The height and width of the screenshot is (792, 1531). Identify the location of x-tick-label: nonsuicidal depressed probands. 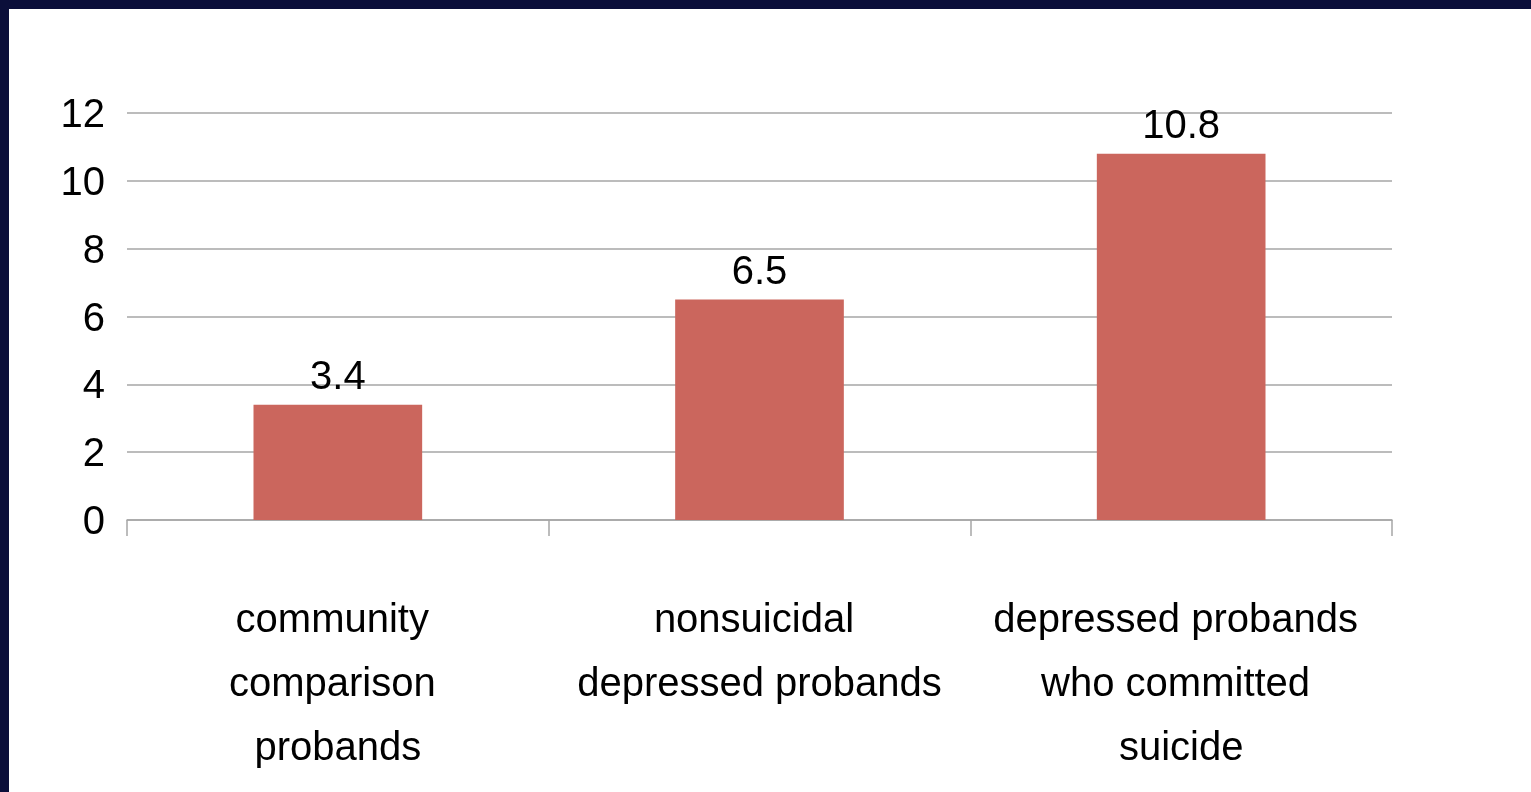
(759, 650).